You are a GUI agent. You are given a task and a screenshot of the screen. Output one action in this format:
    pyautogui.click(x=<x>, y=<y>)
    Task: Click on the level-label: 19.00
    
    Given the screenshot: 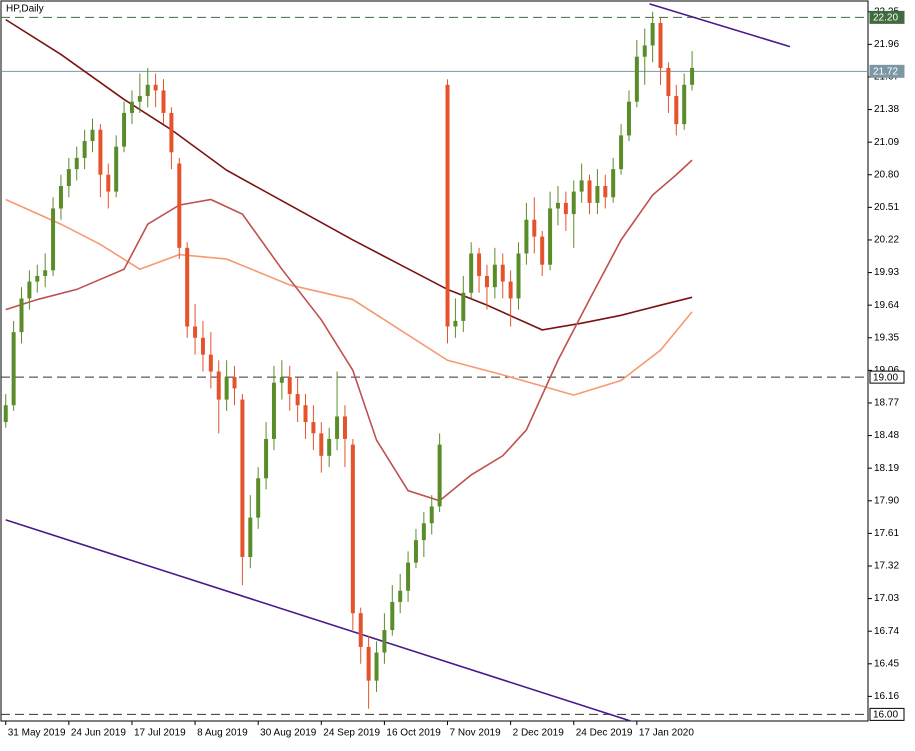 What is the action you would take?
    pyautogui.click(x=885, y=377)
    